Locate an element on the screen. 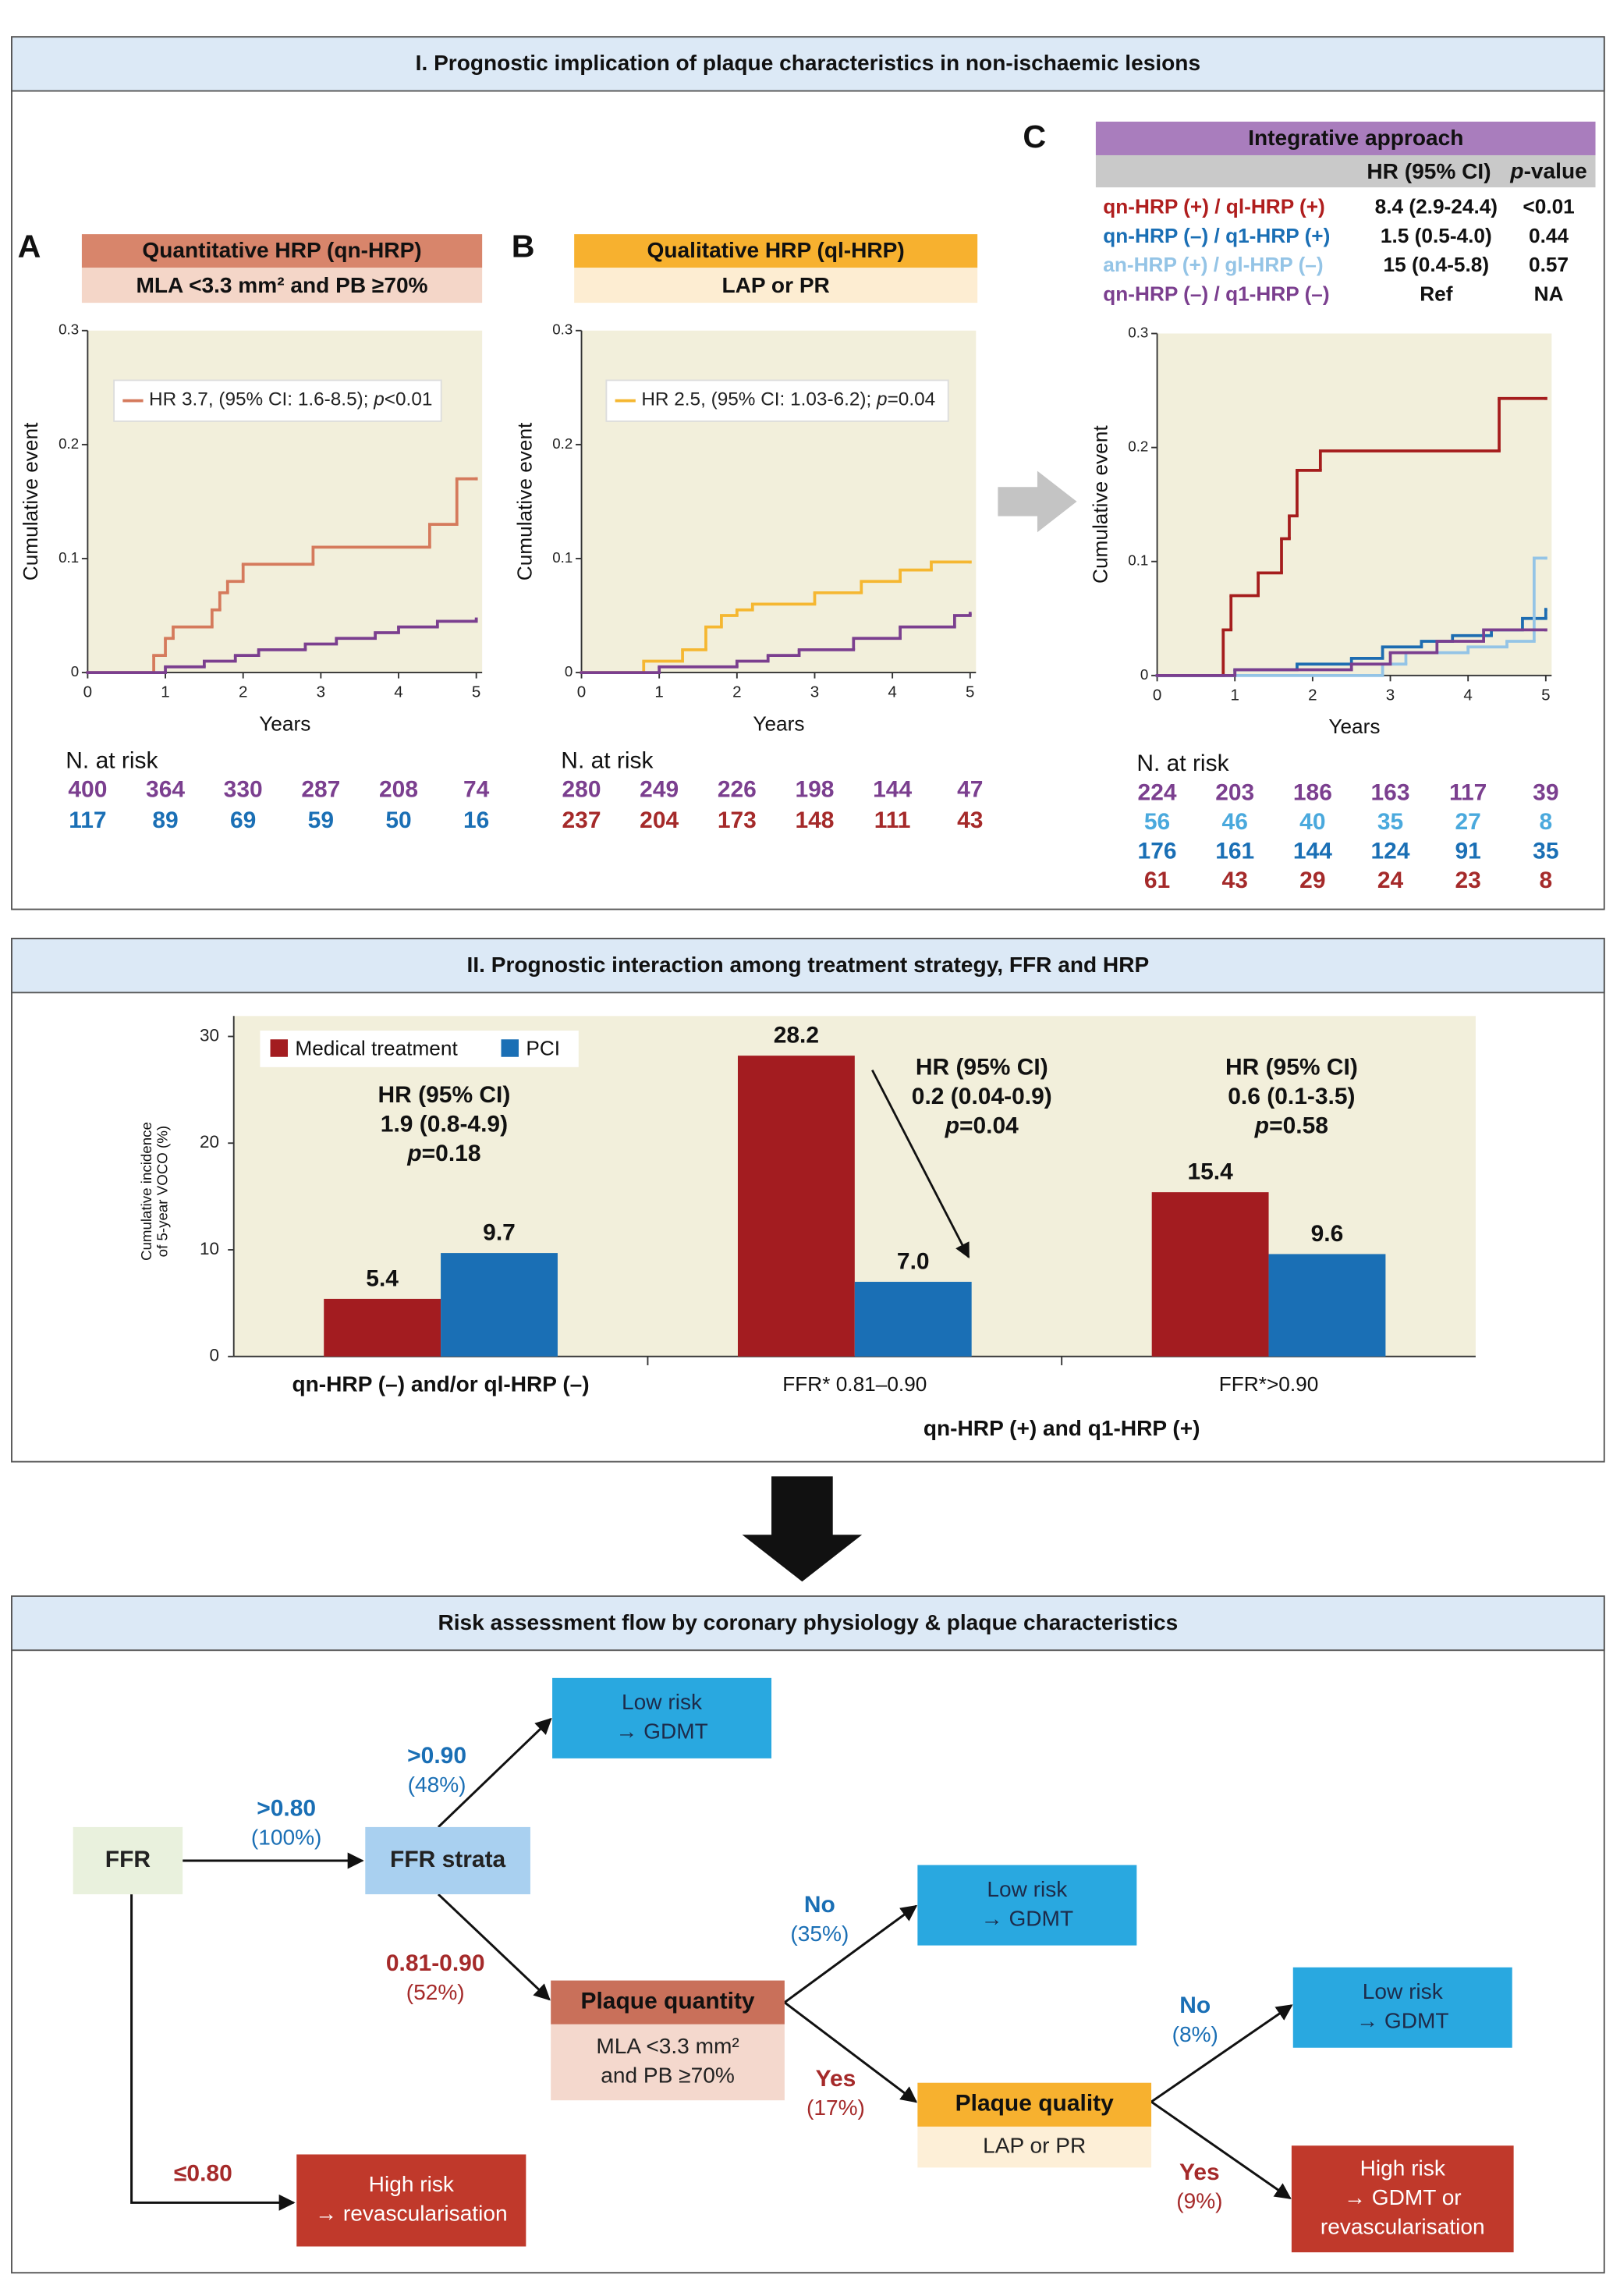 This screenshot has height=2296, width=1613. table-row-hr: 15 (0.4-5.8) is located at coordinates (1437, 264).